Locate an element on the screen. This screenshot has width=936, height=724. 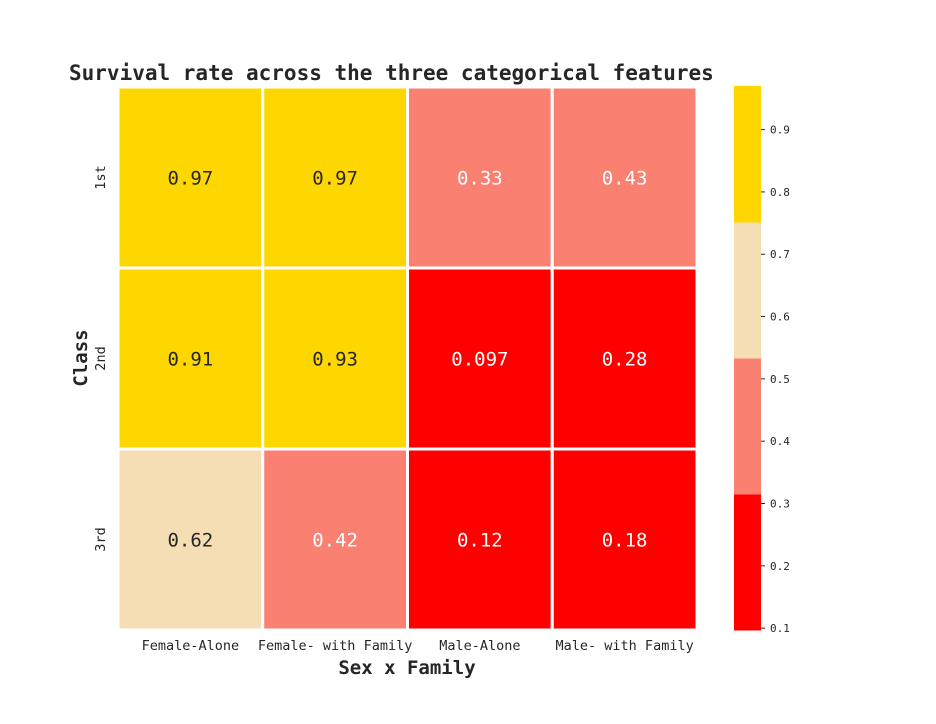
x-axis-label: Sex x Family is located at coordinates (406, 668).